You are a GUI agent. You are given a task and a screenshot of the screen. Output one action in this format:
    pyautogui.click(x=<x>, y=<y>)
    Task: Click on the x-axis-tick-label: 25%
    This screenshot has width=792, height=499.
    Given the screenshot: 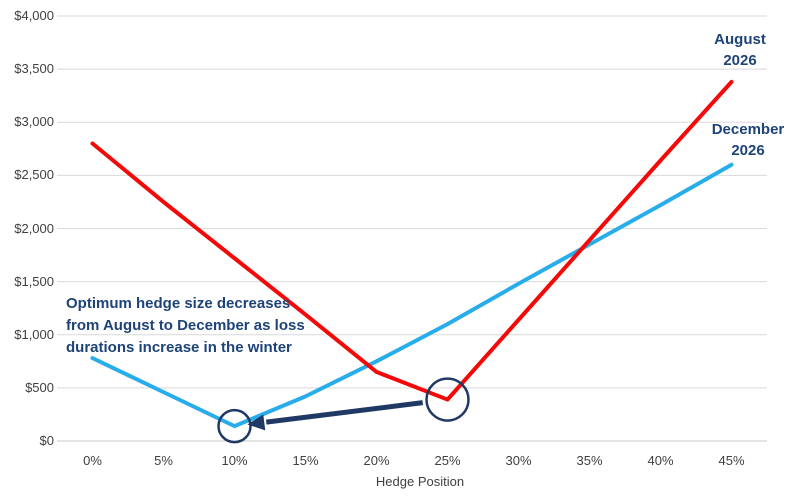 What is the action you would take?
    pyautogui.click(x=447, y=460)
    